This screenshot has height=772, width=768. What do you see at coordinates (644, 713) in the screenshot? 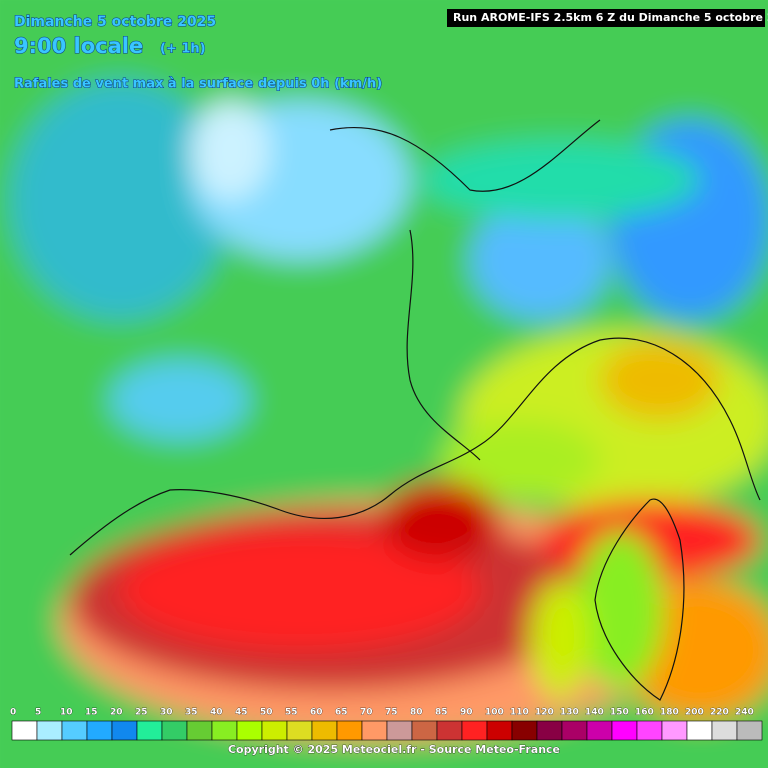
I see `legend-label: 160` at bounding box center [644, 713].